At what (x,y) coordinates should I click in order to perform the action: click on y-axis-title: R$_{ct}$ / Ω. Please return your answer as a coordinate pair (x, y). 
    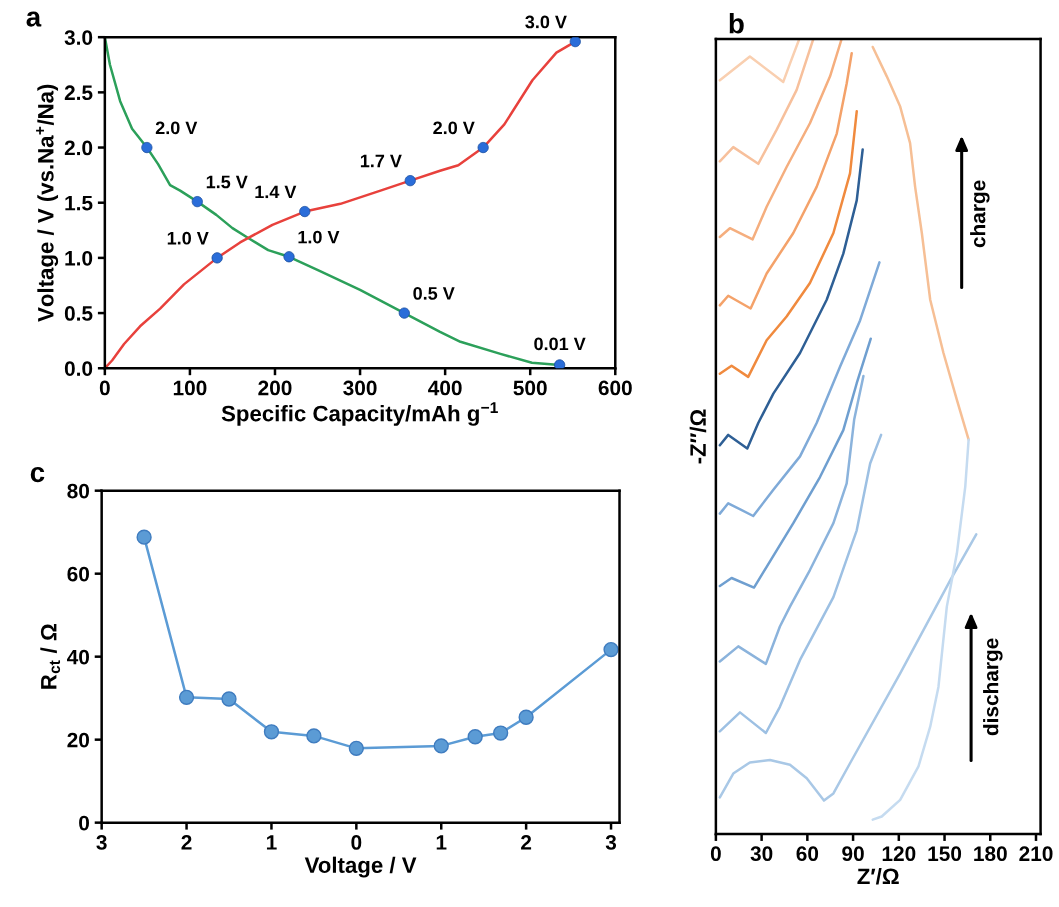
    Looking at the image, I should click on (50, 656).